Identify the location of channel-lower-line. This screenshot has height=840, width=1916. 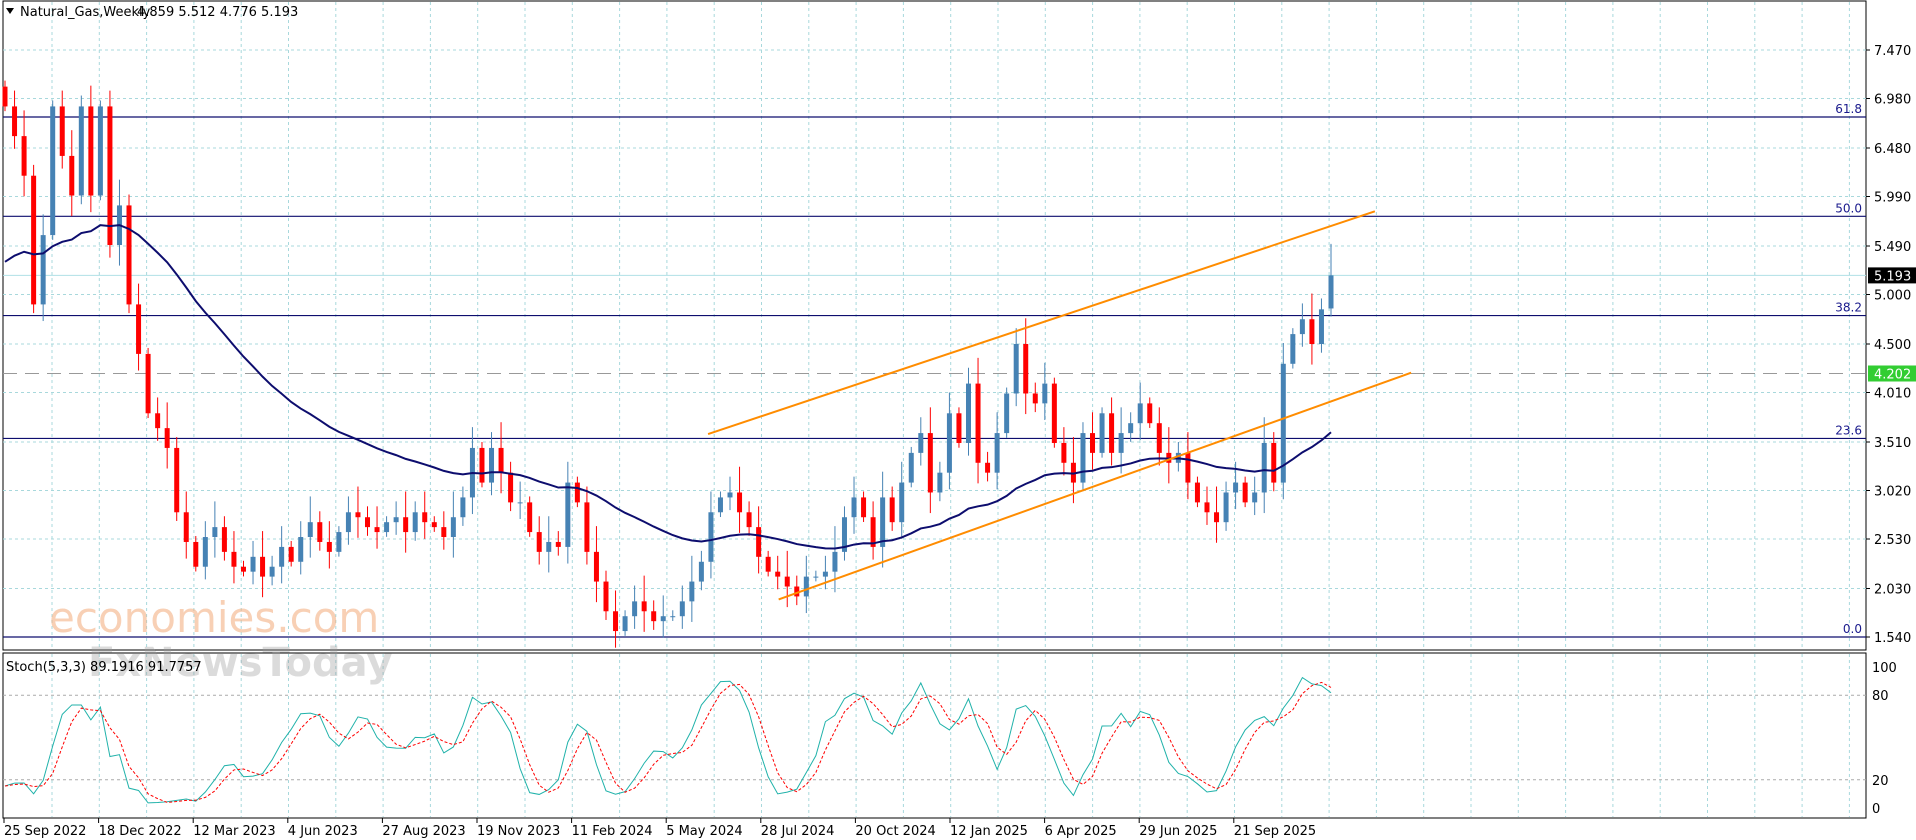
(1095, 486).